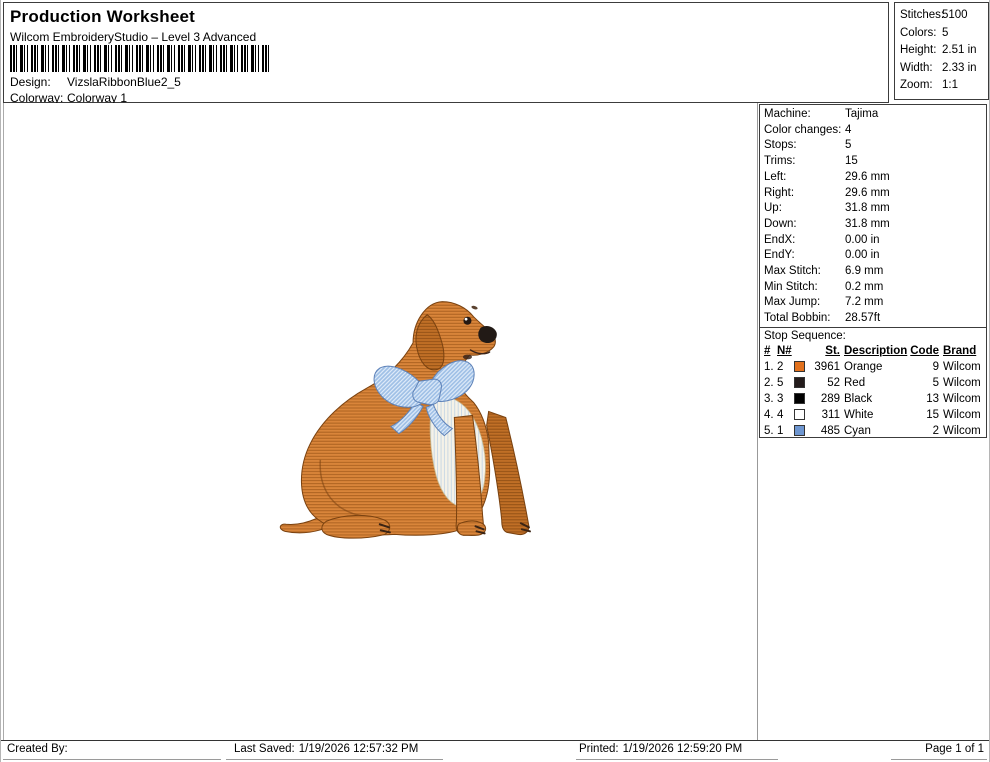  I want to click on dog-ear, so click(430, 342).